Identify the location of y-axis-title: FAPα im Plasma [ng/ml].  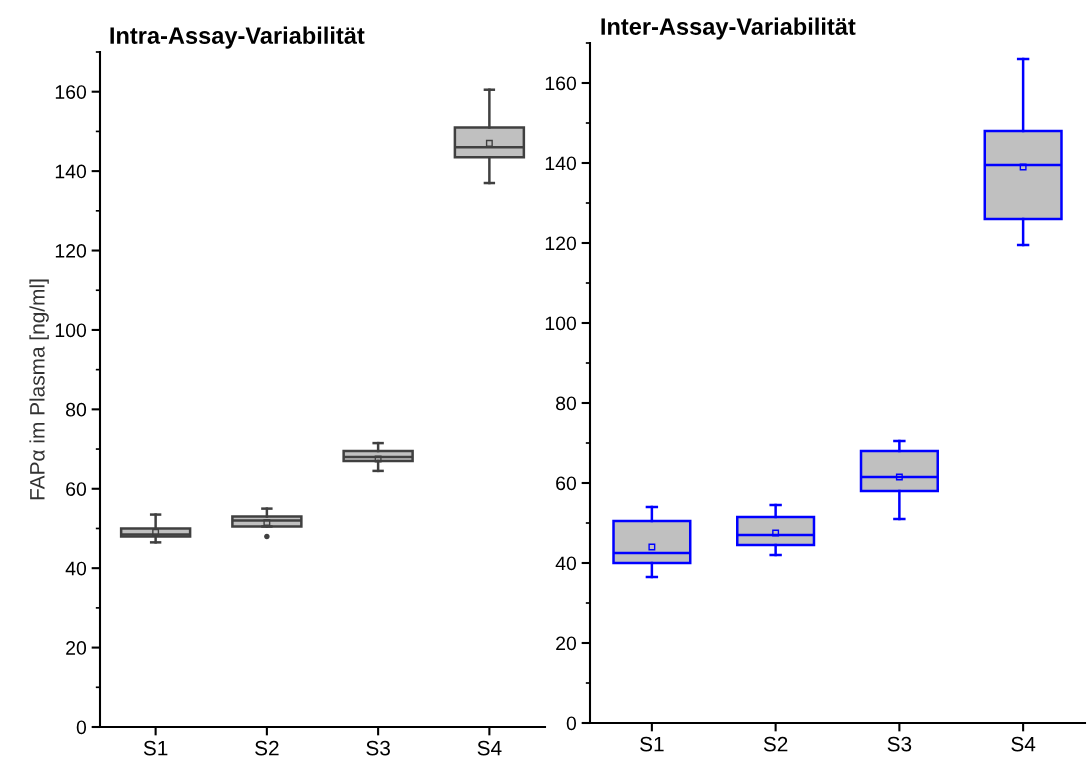
(39, 389).